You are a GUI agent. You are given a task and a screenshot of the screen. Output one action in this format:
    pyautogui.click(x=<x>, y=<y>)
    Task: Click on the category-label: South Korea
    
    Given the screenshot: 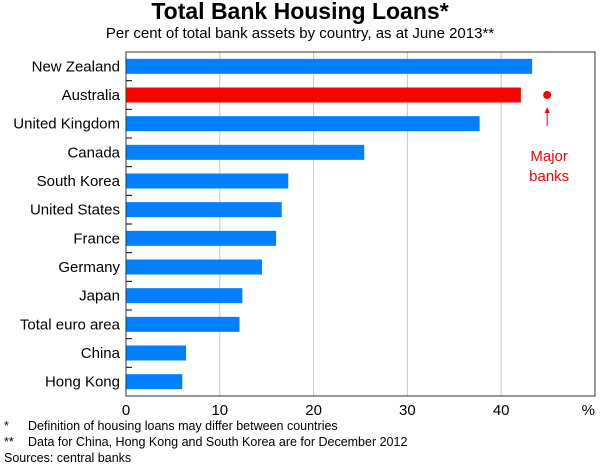 What is the action you would take?
    pyautogui.click(x=79, y=181)
    